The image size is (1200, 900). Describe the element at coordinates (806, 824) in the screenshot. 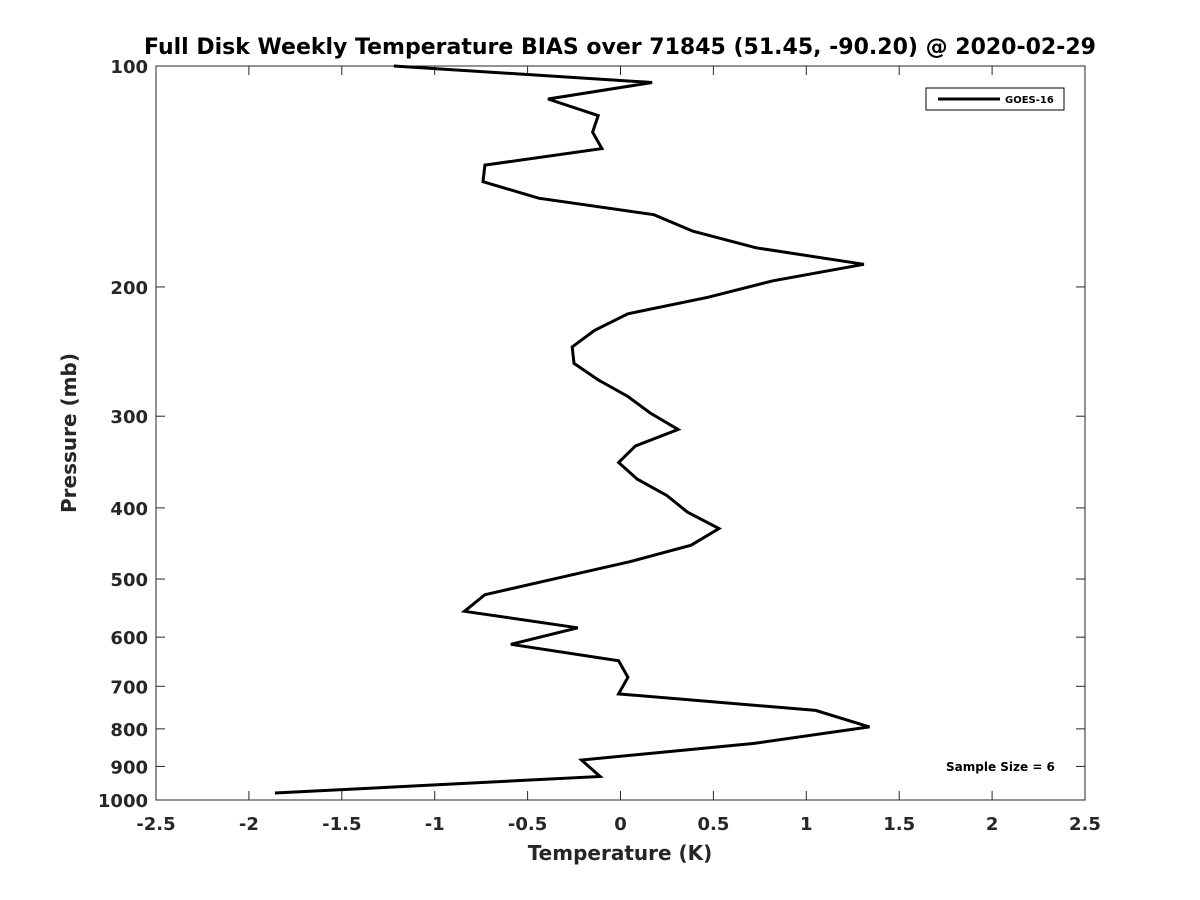

I see `x-tick-label: 1` at that location.